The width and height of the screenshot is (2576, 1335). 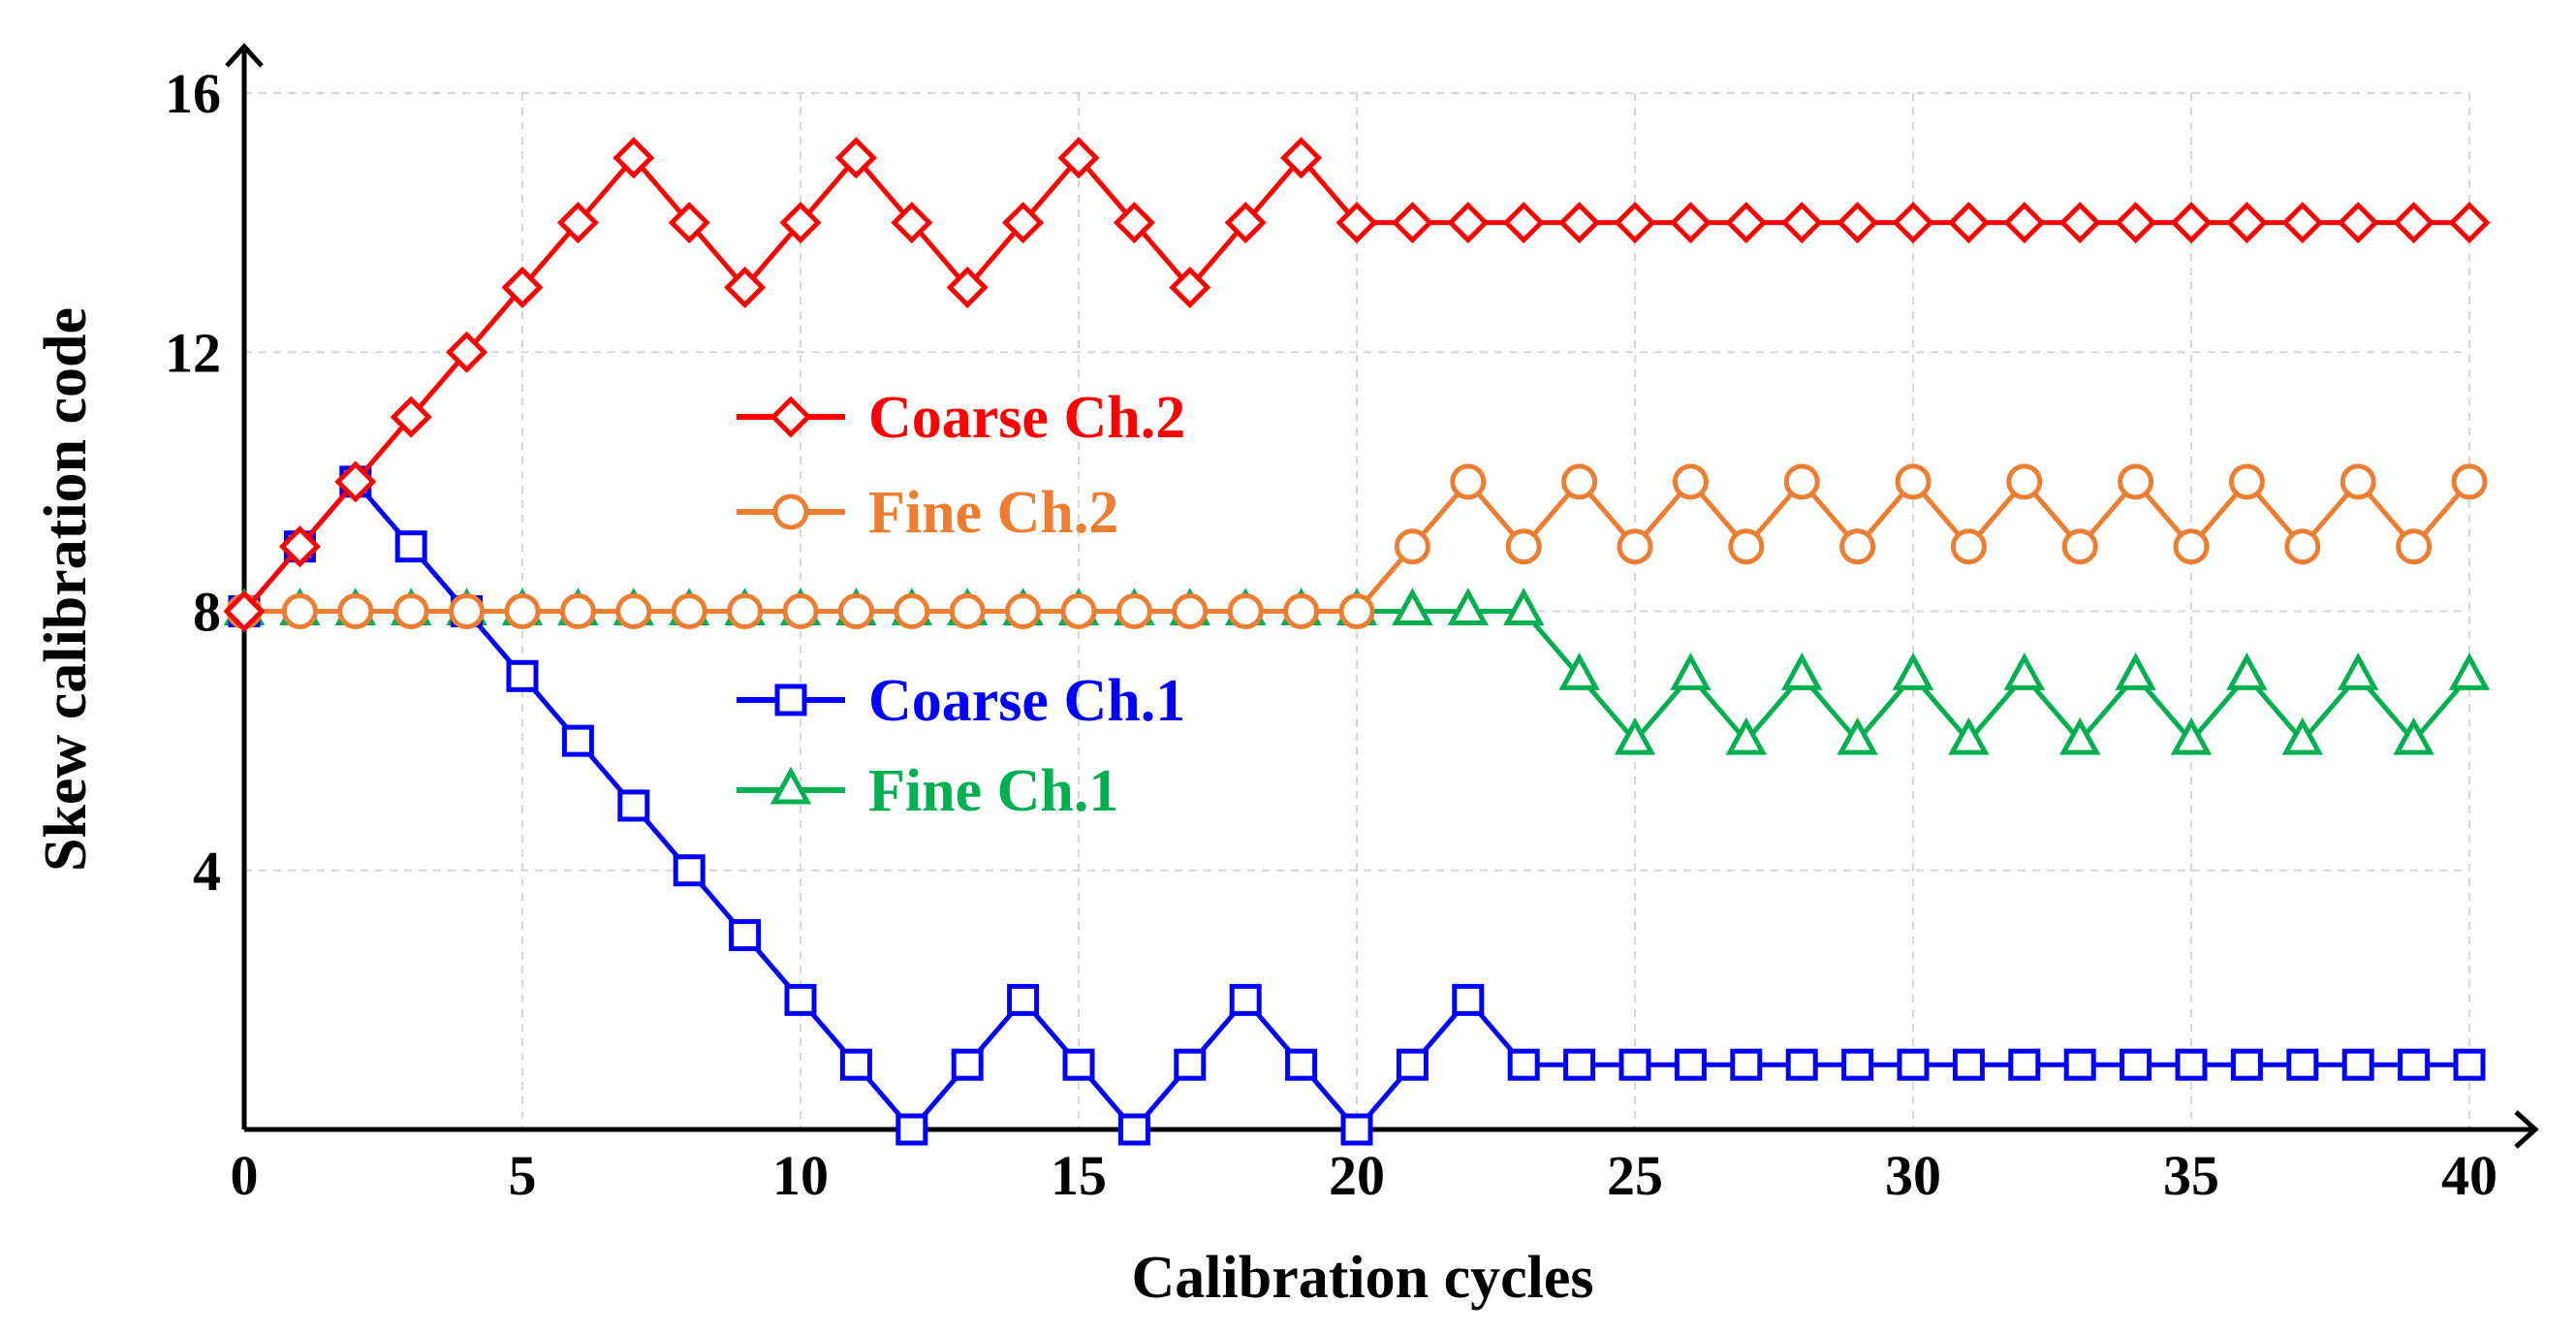 I want to click on x-tick-label: 25, so click(x=1635, y=1175).